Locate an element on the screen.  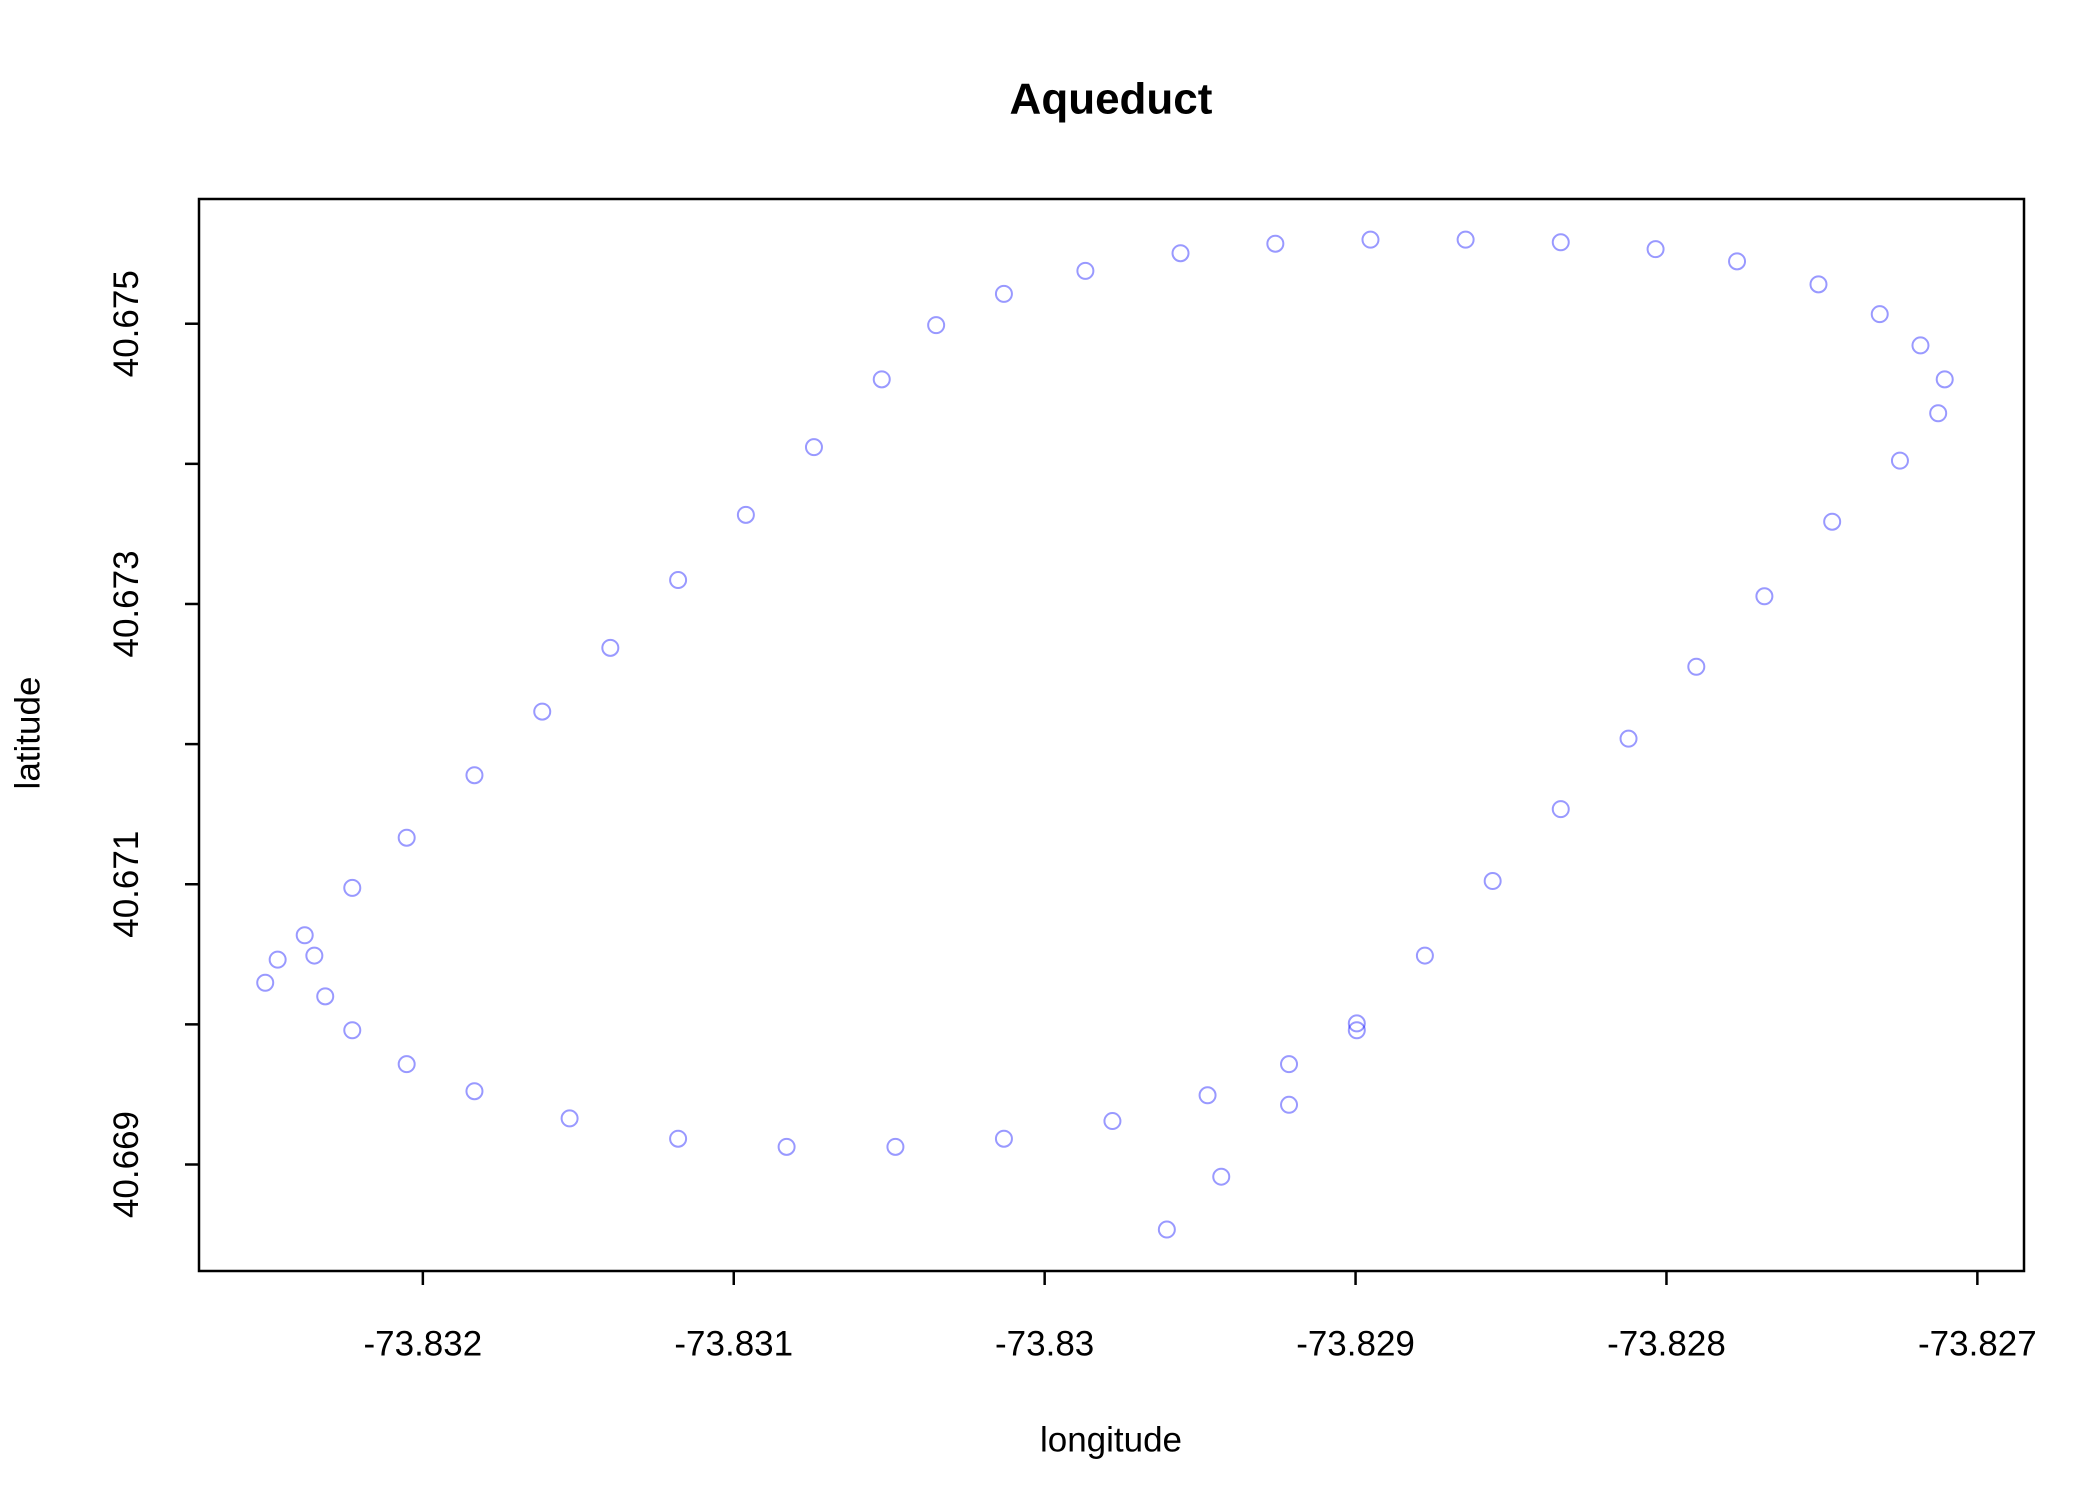
x-tick-label: -73.827 is located at coordinates (1977, 1343).